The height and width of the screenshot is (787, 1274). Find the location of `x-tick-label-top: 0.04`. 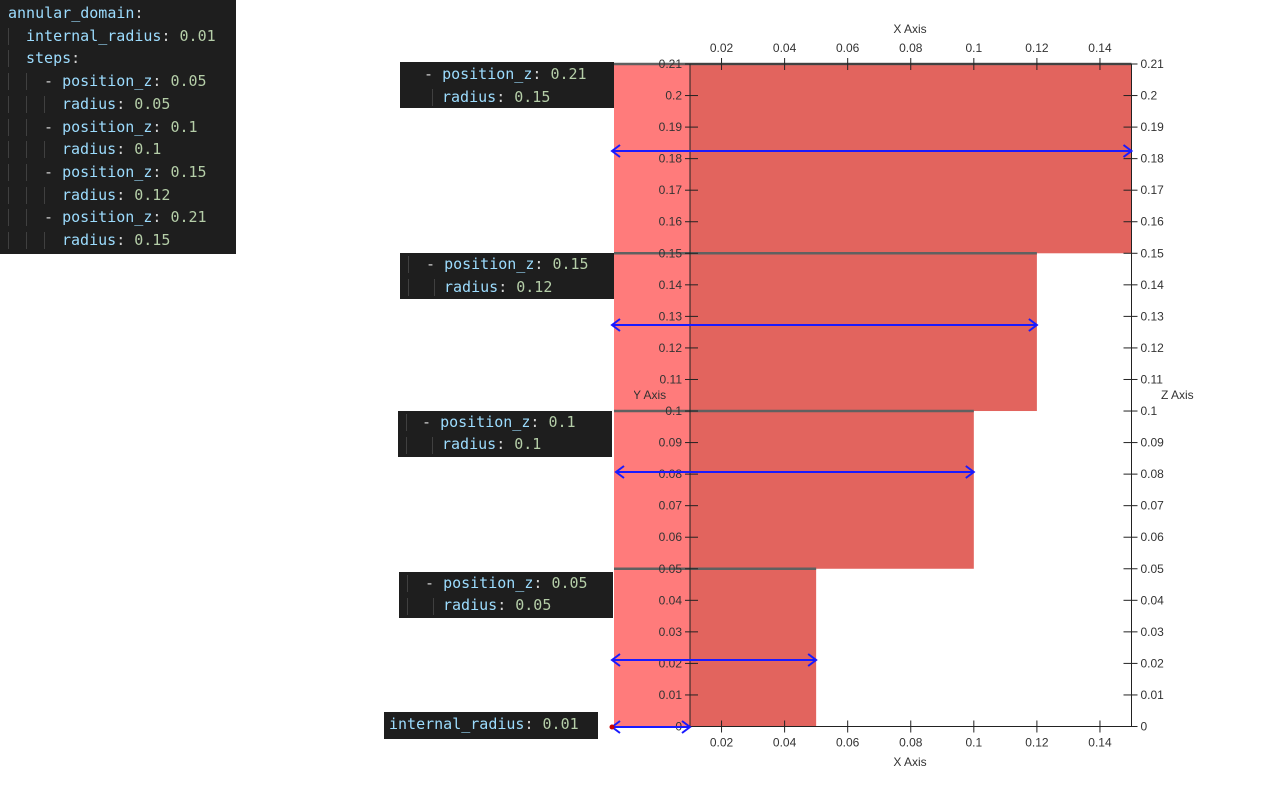

x-tick-label-top: 0.04 is located at coordinates (785, 48).